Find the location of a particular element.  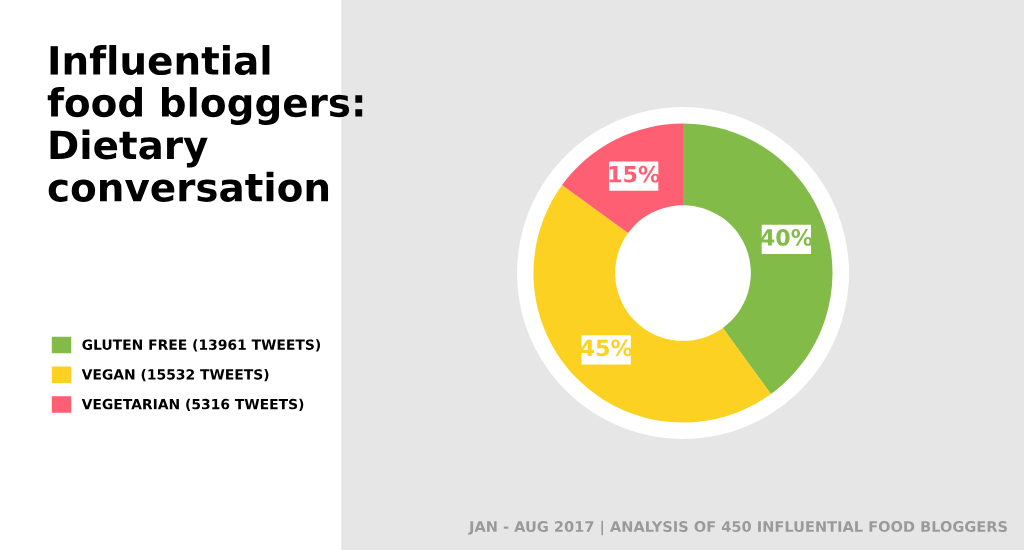

legend-label: VEGAN (15532 TWEETS) is located at coordinates (175, 375).